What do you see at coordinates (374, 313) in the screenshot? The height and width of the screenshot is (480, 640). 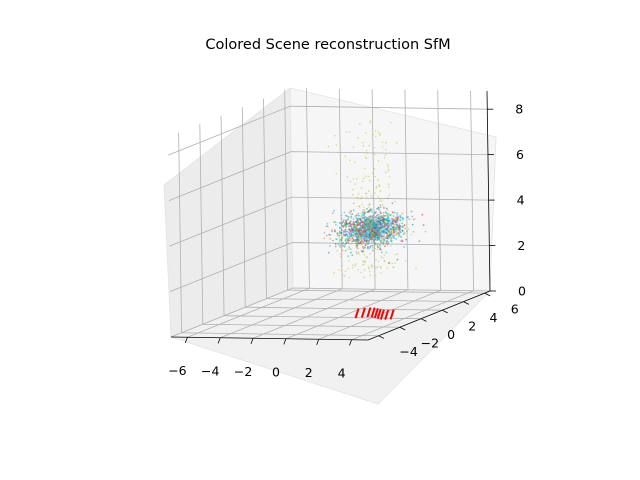 I see `camera-pose-arrows` at bounding box center [374, 313].